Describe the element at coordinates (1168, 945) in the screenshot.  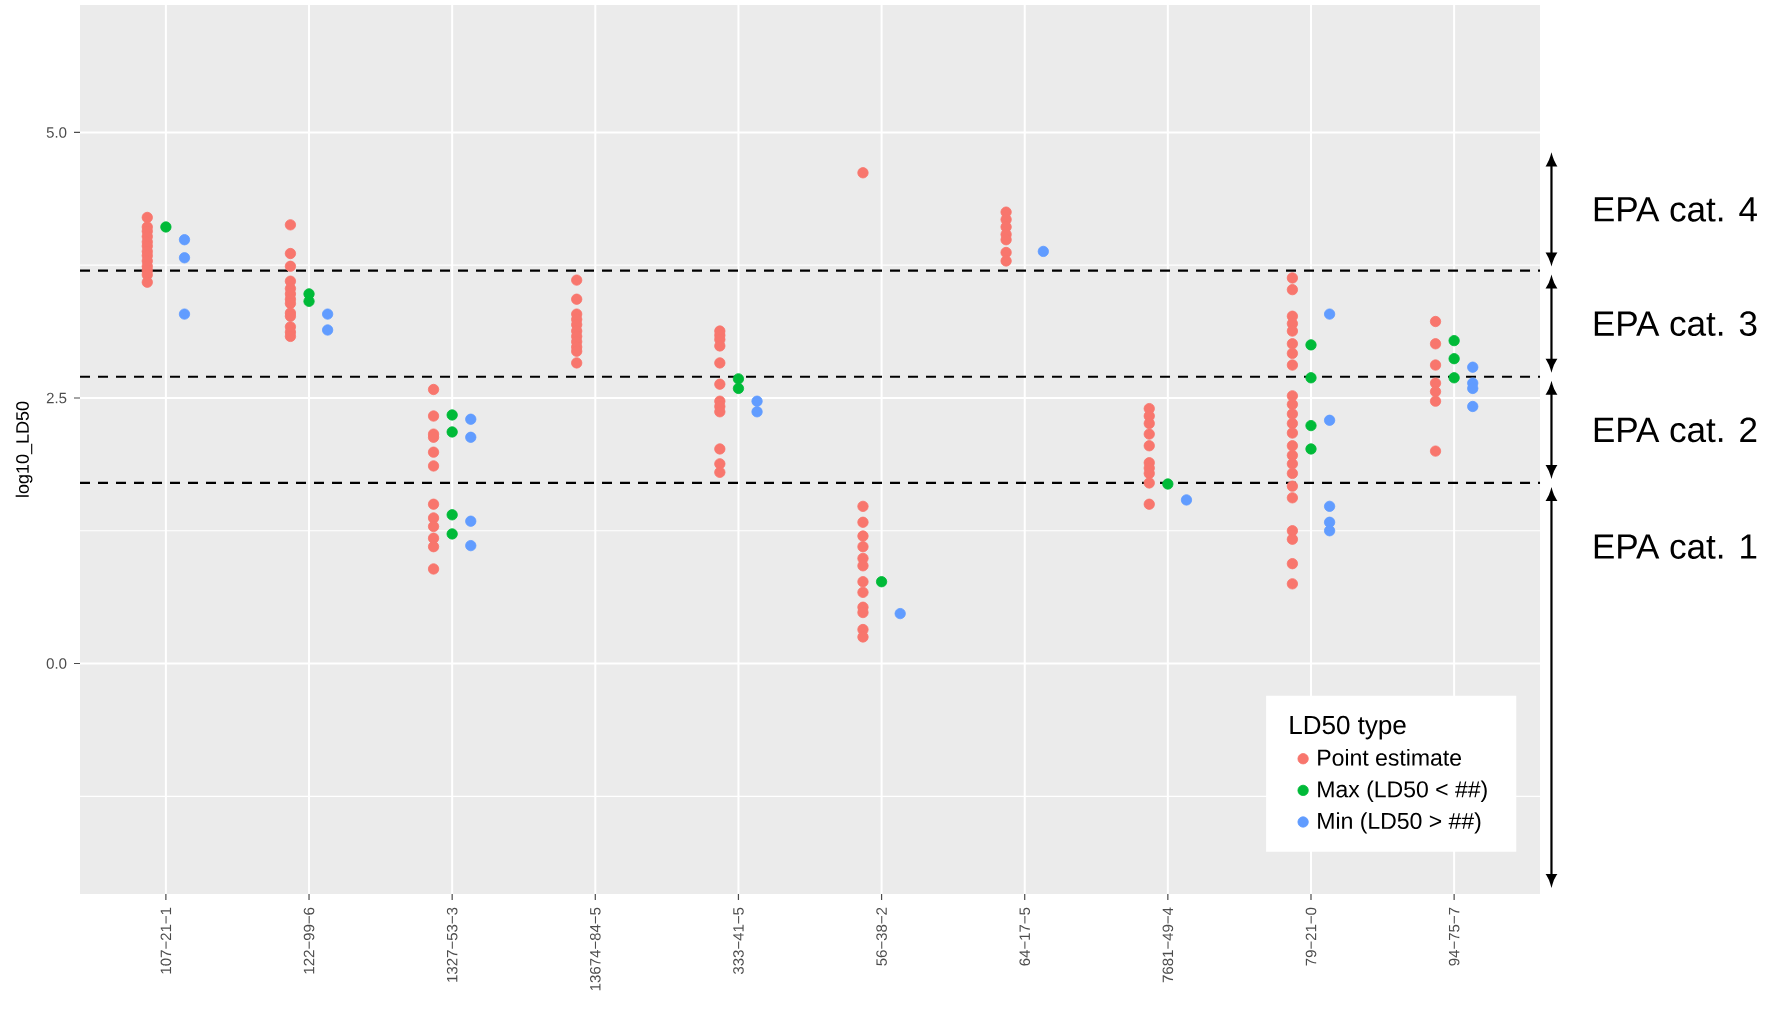
I see `x-tick-label: 7681−49−4` at that location.